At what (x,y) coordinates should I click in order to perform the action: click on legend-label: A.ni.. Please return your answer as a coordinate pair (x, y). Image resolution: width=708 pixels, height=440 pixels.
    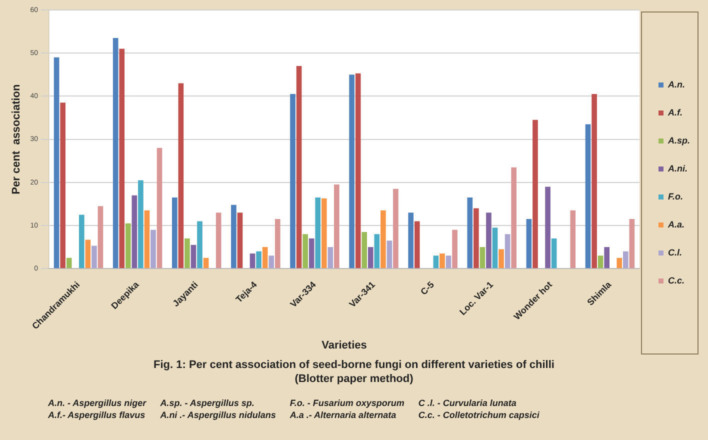
    Looking at the image, I should click on (677, 168).